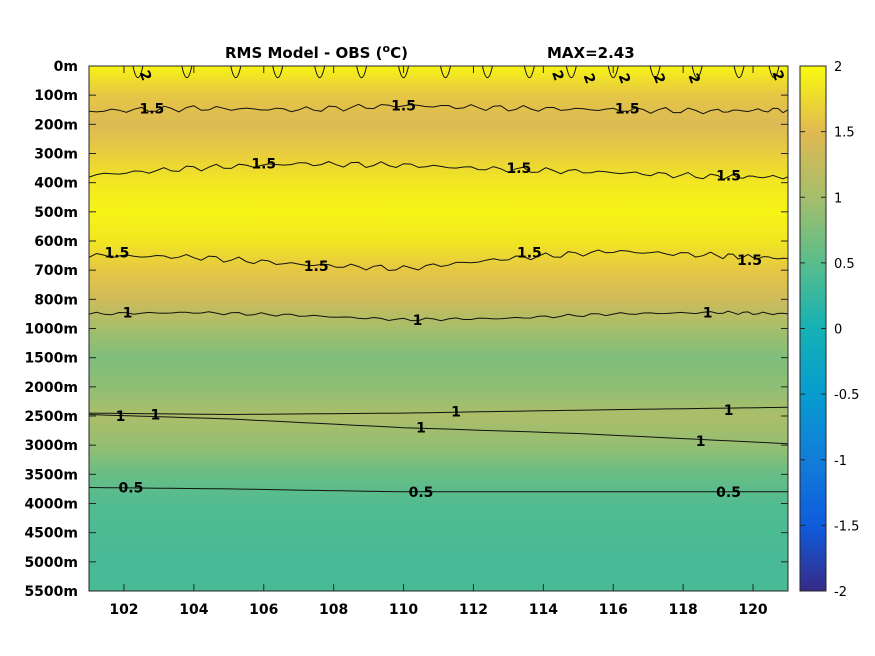  I want to click on x-tick-label: 108, so click(333, 610).